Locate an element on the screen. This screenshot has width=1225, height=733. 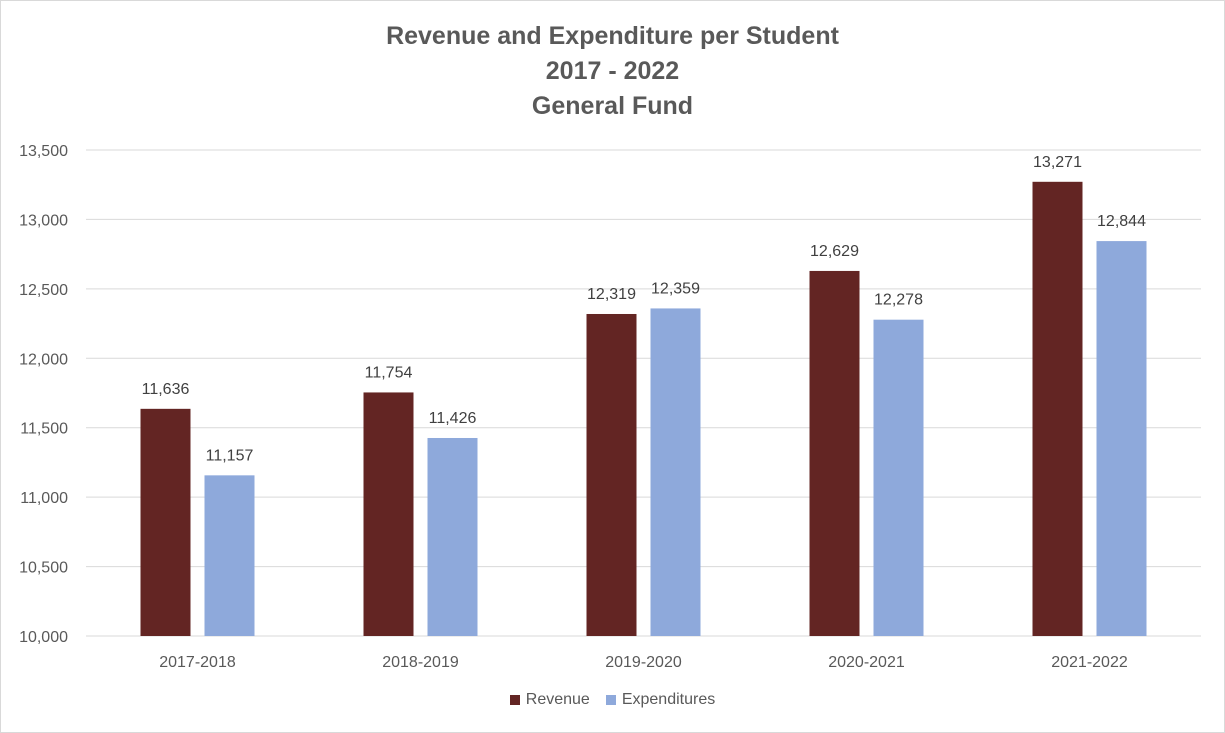
chart-title-line-1: Revenue and Expenditure per Student is located at coordinates (612, 36).